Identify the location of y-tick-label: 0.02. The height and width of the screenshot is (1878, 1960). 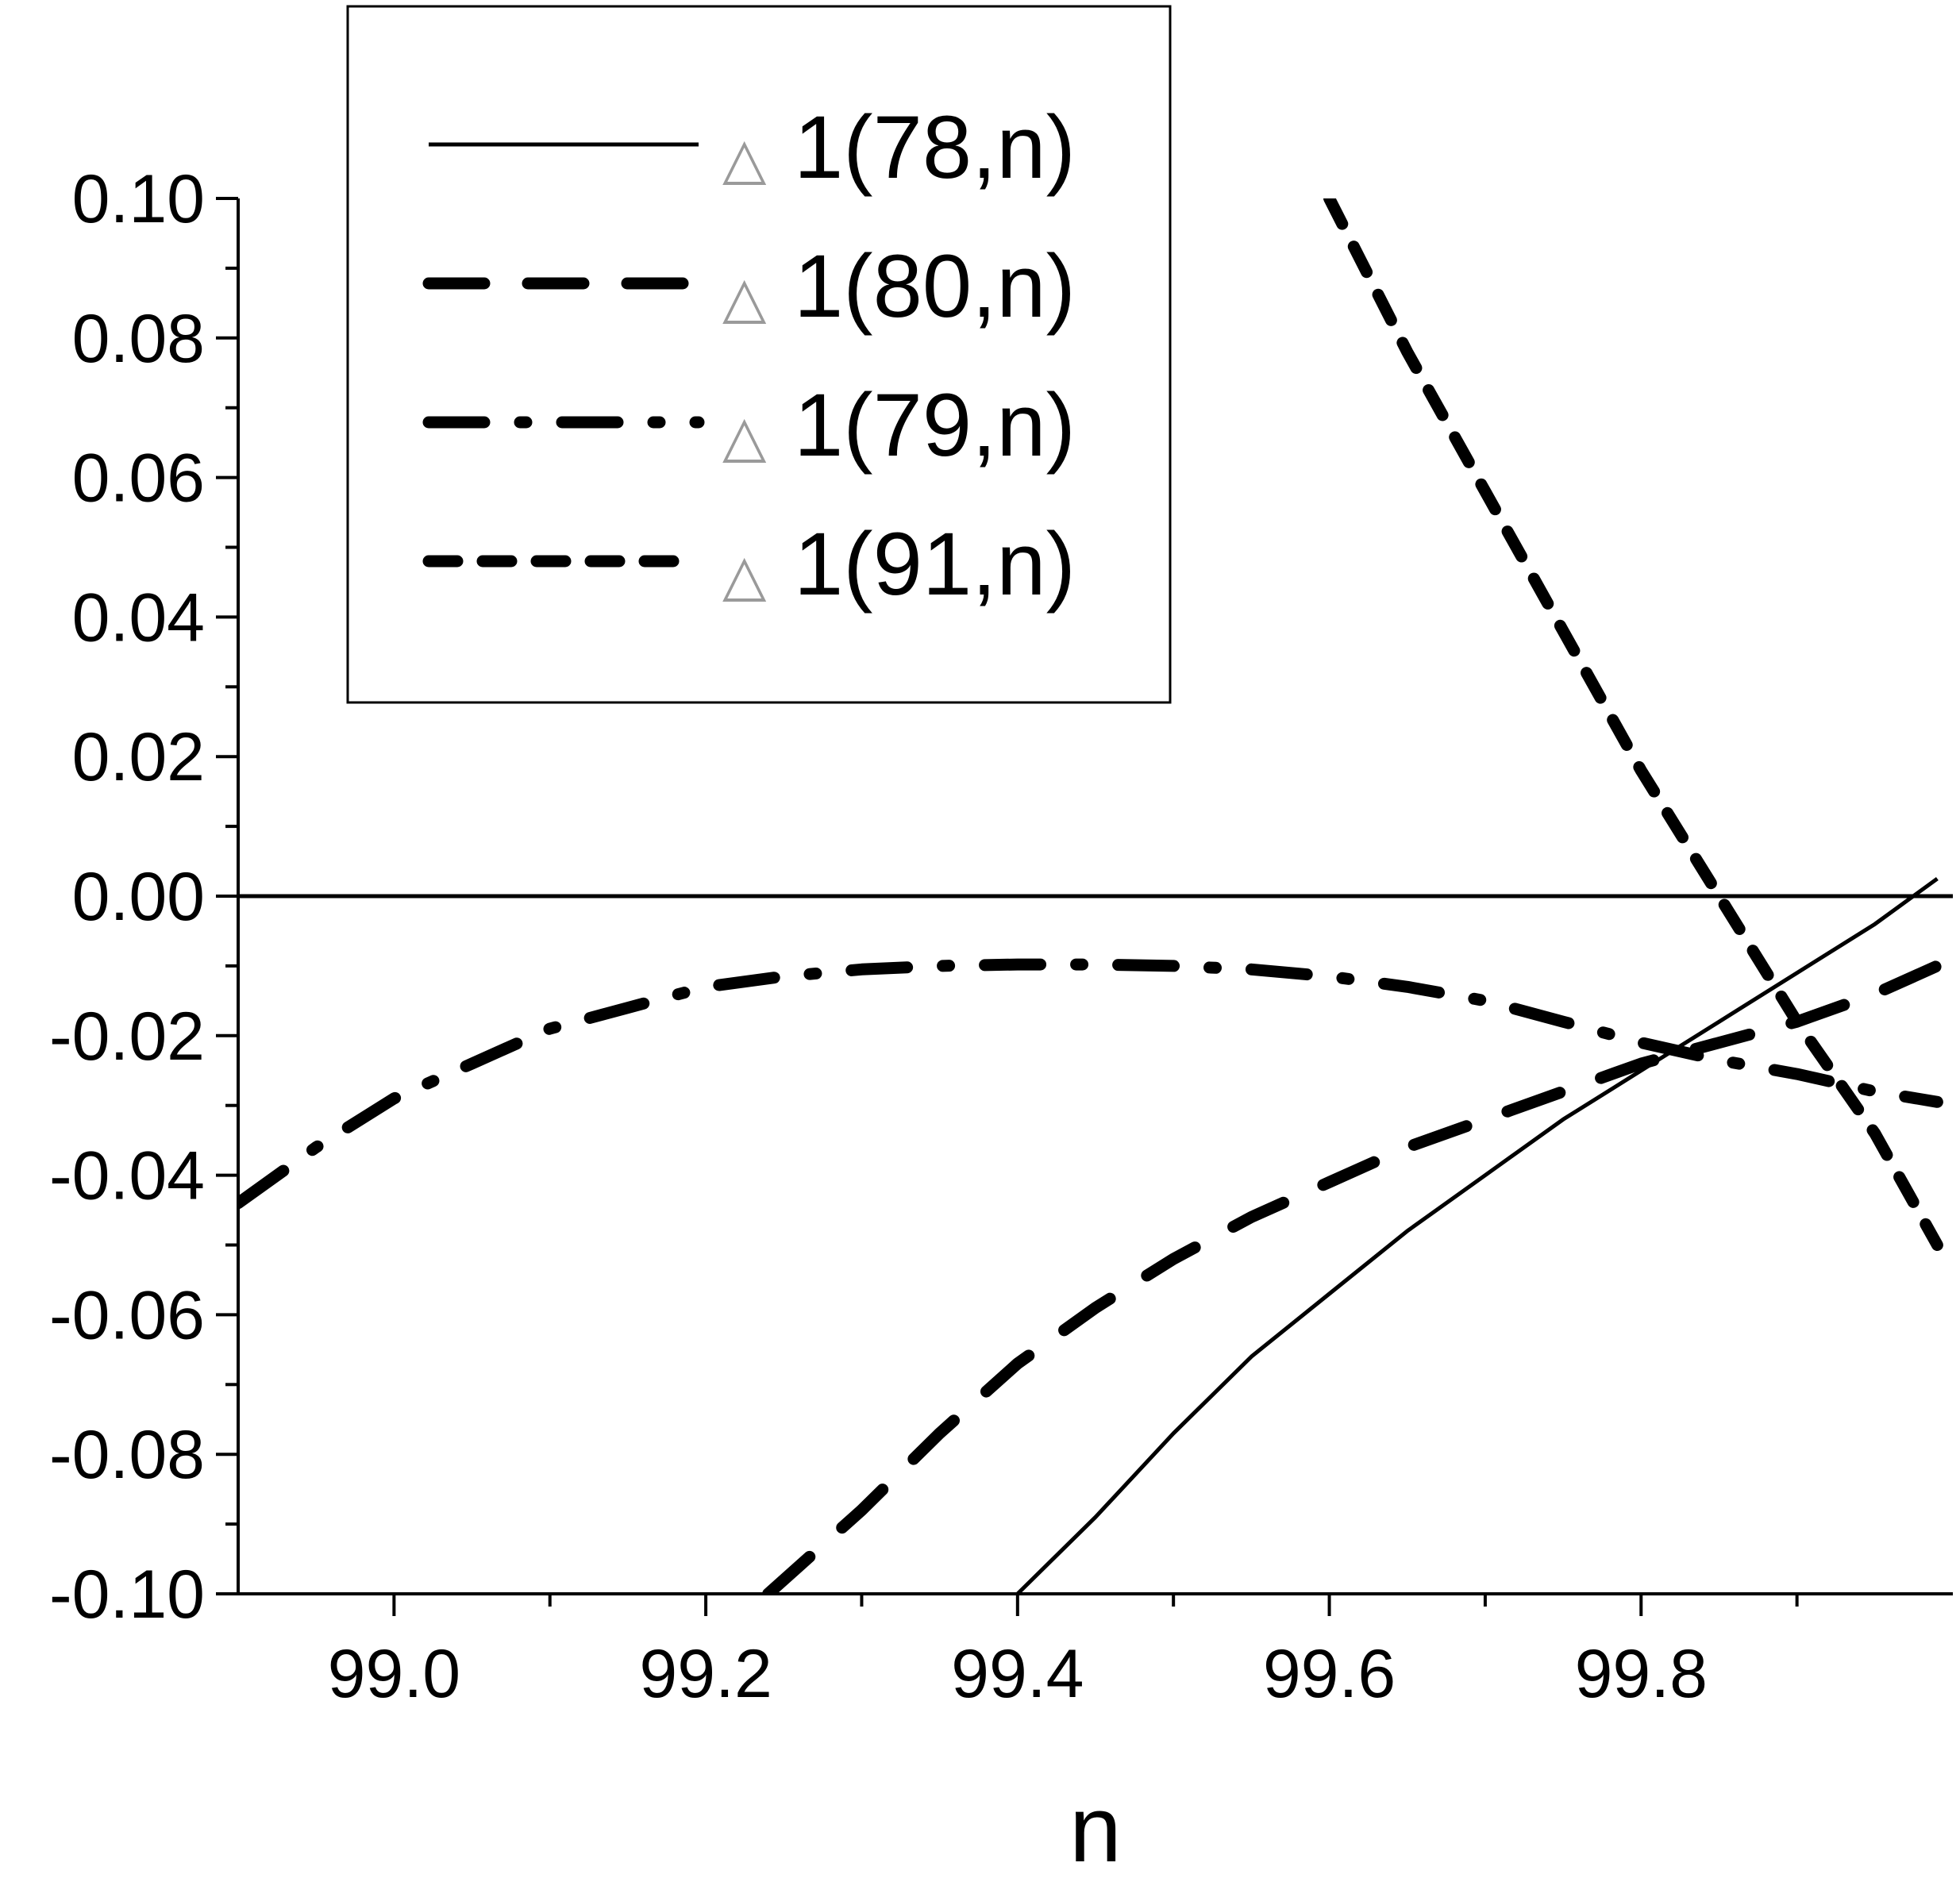
(138, 757).